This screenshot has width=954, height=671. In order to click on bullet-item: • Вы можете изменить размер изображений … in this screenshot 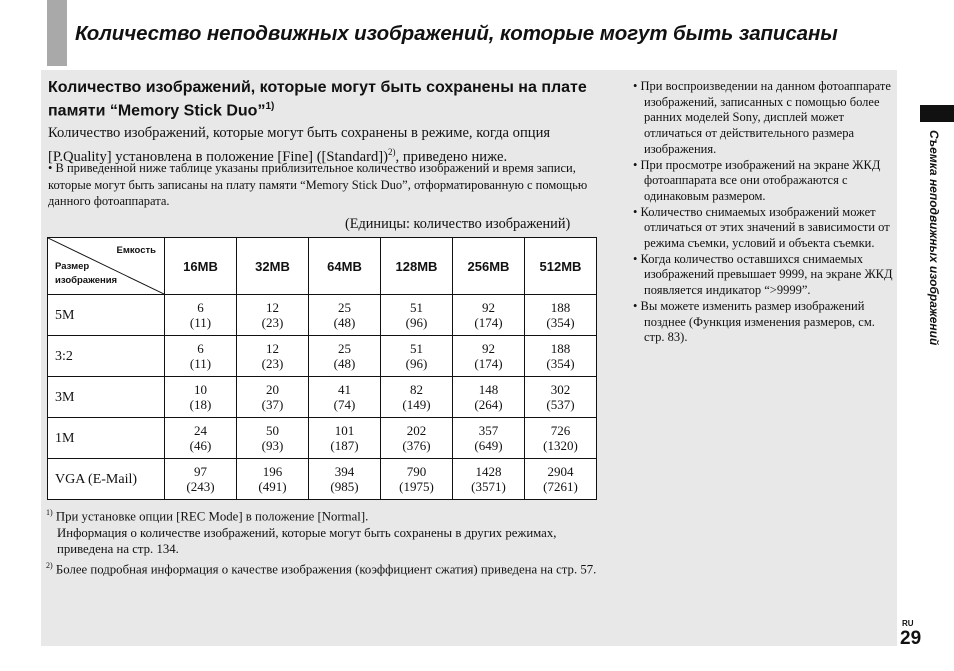, I will do `click(754, 321)`.